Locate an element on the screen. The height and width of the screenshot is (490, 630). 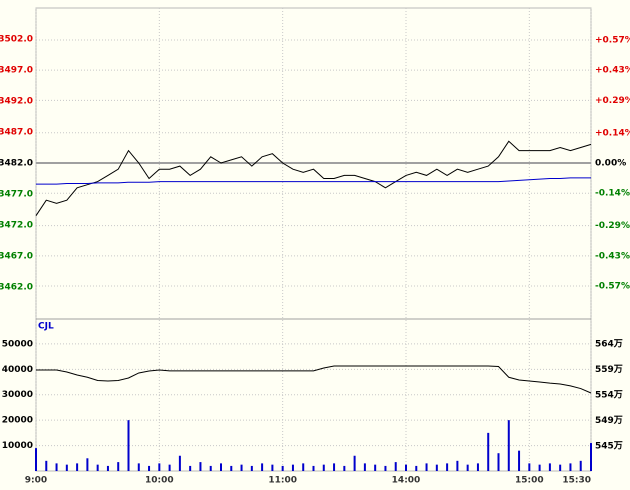
x-tick-label: 11:00 is located at coordinates (282, 481).